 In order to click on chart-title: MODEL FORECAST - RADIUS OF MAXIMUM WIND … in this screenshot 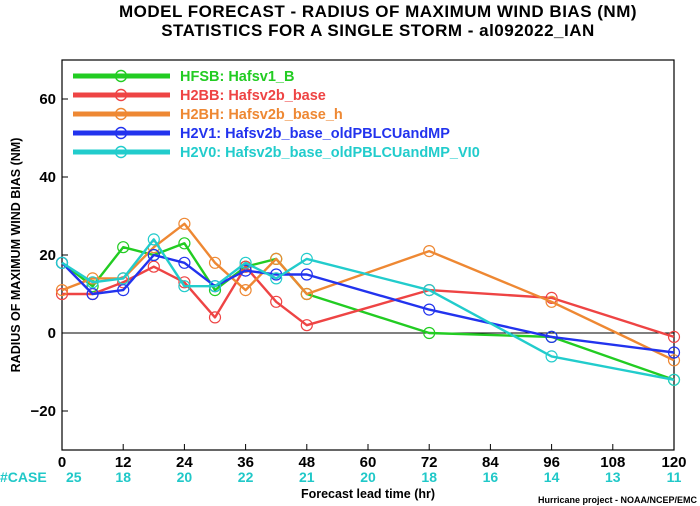, I will do `click(378, 11)`.